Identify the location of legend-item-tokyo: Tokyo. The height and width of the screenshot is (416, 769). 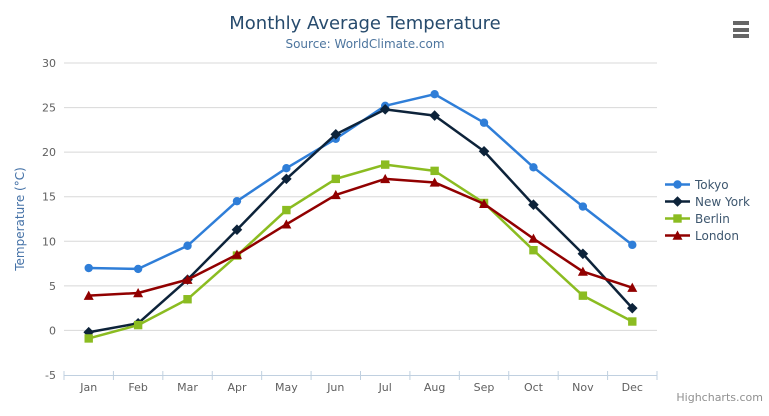
(707, 184).